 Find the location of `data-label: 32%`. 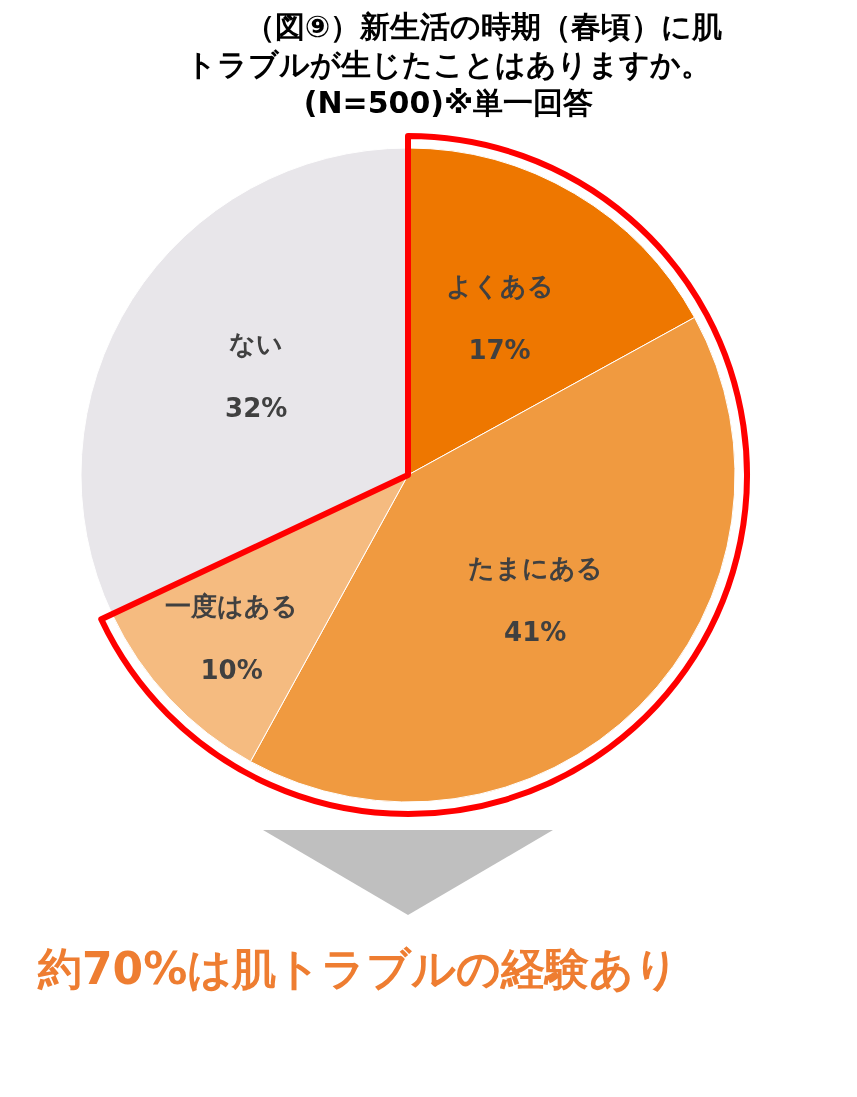

data-label: 32% is located at coordinates (256, 408).